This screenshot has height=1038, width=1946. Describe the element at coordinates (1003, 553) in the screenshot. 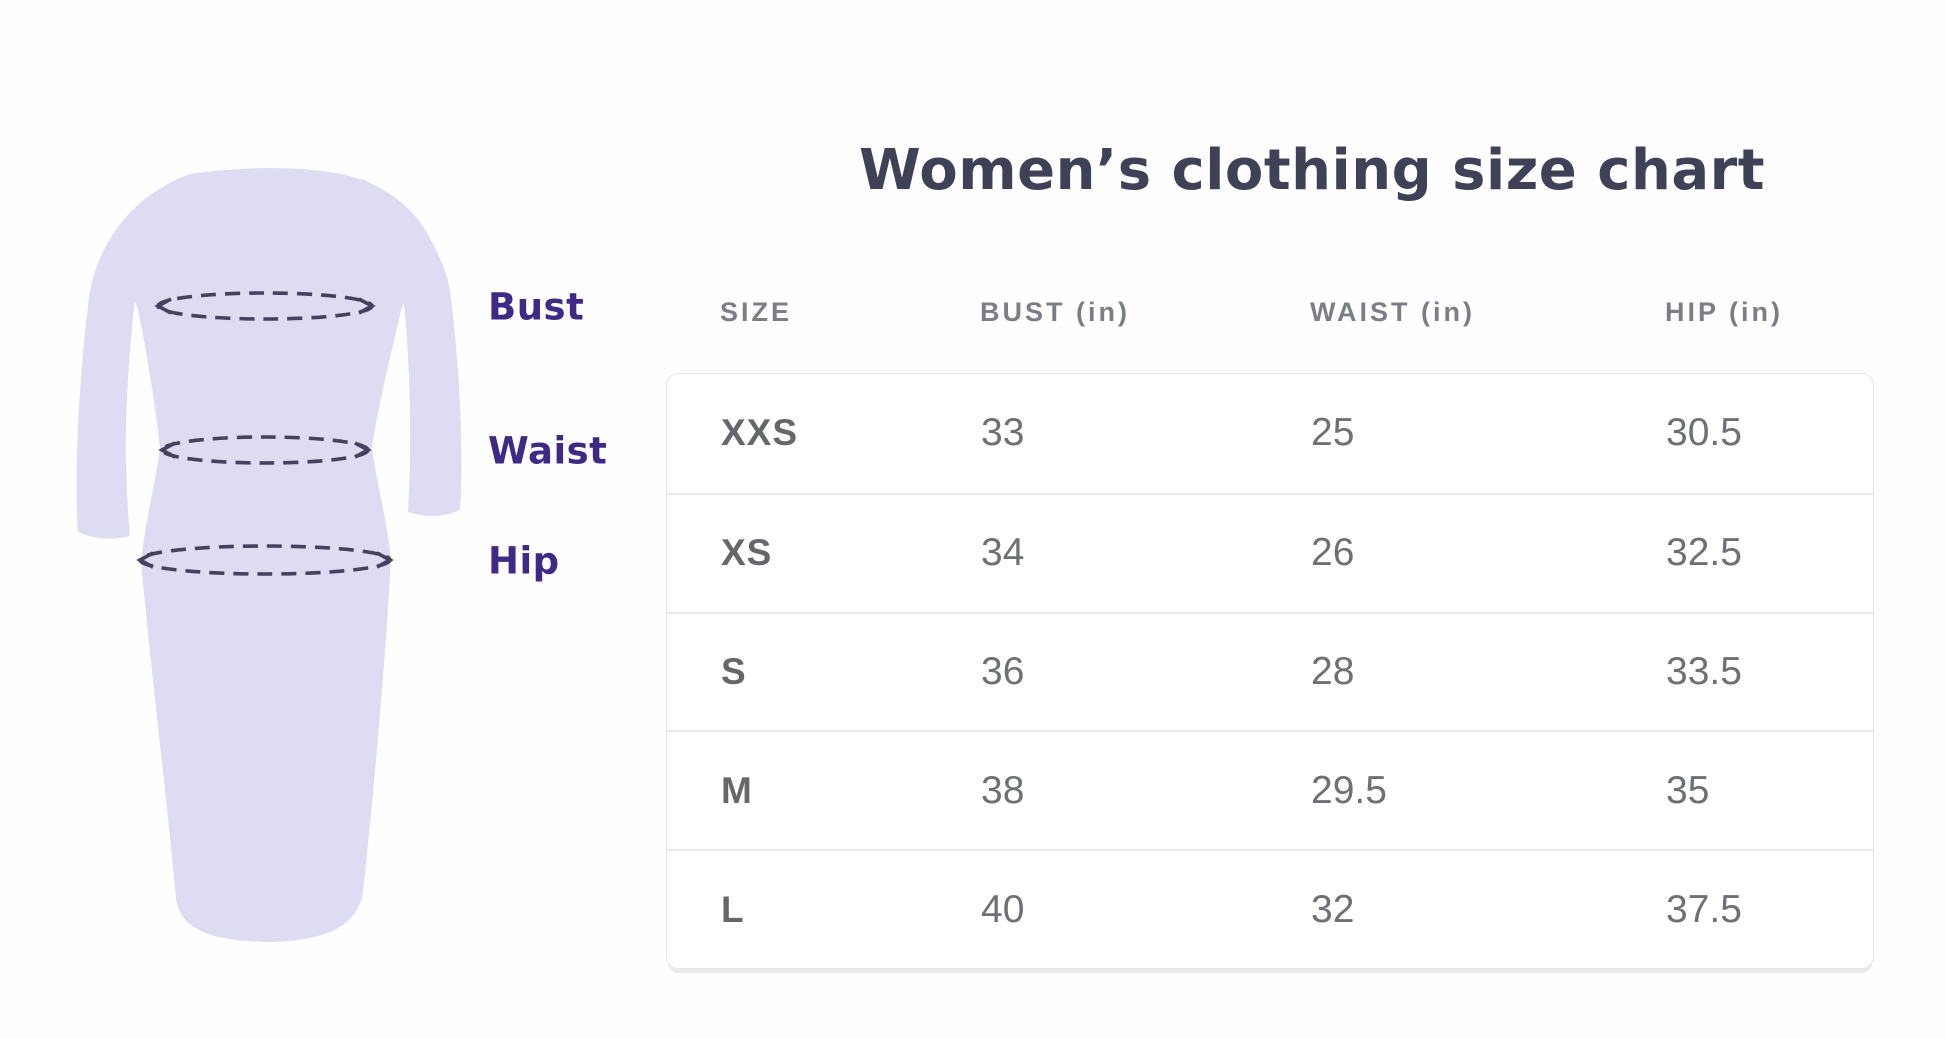

I see `bust-cell: 34` at that location.